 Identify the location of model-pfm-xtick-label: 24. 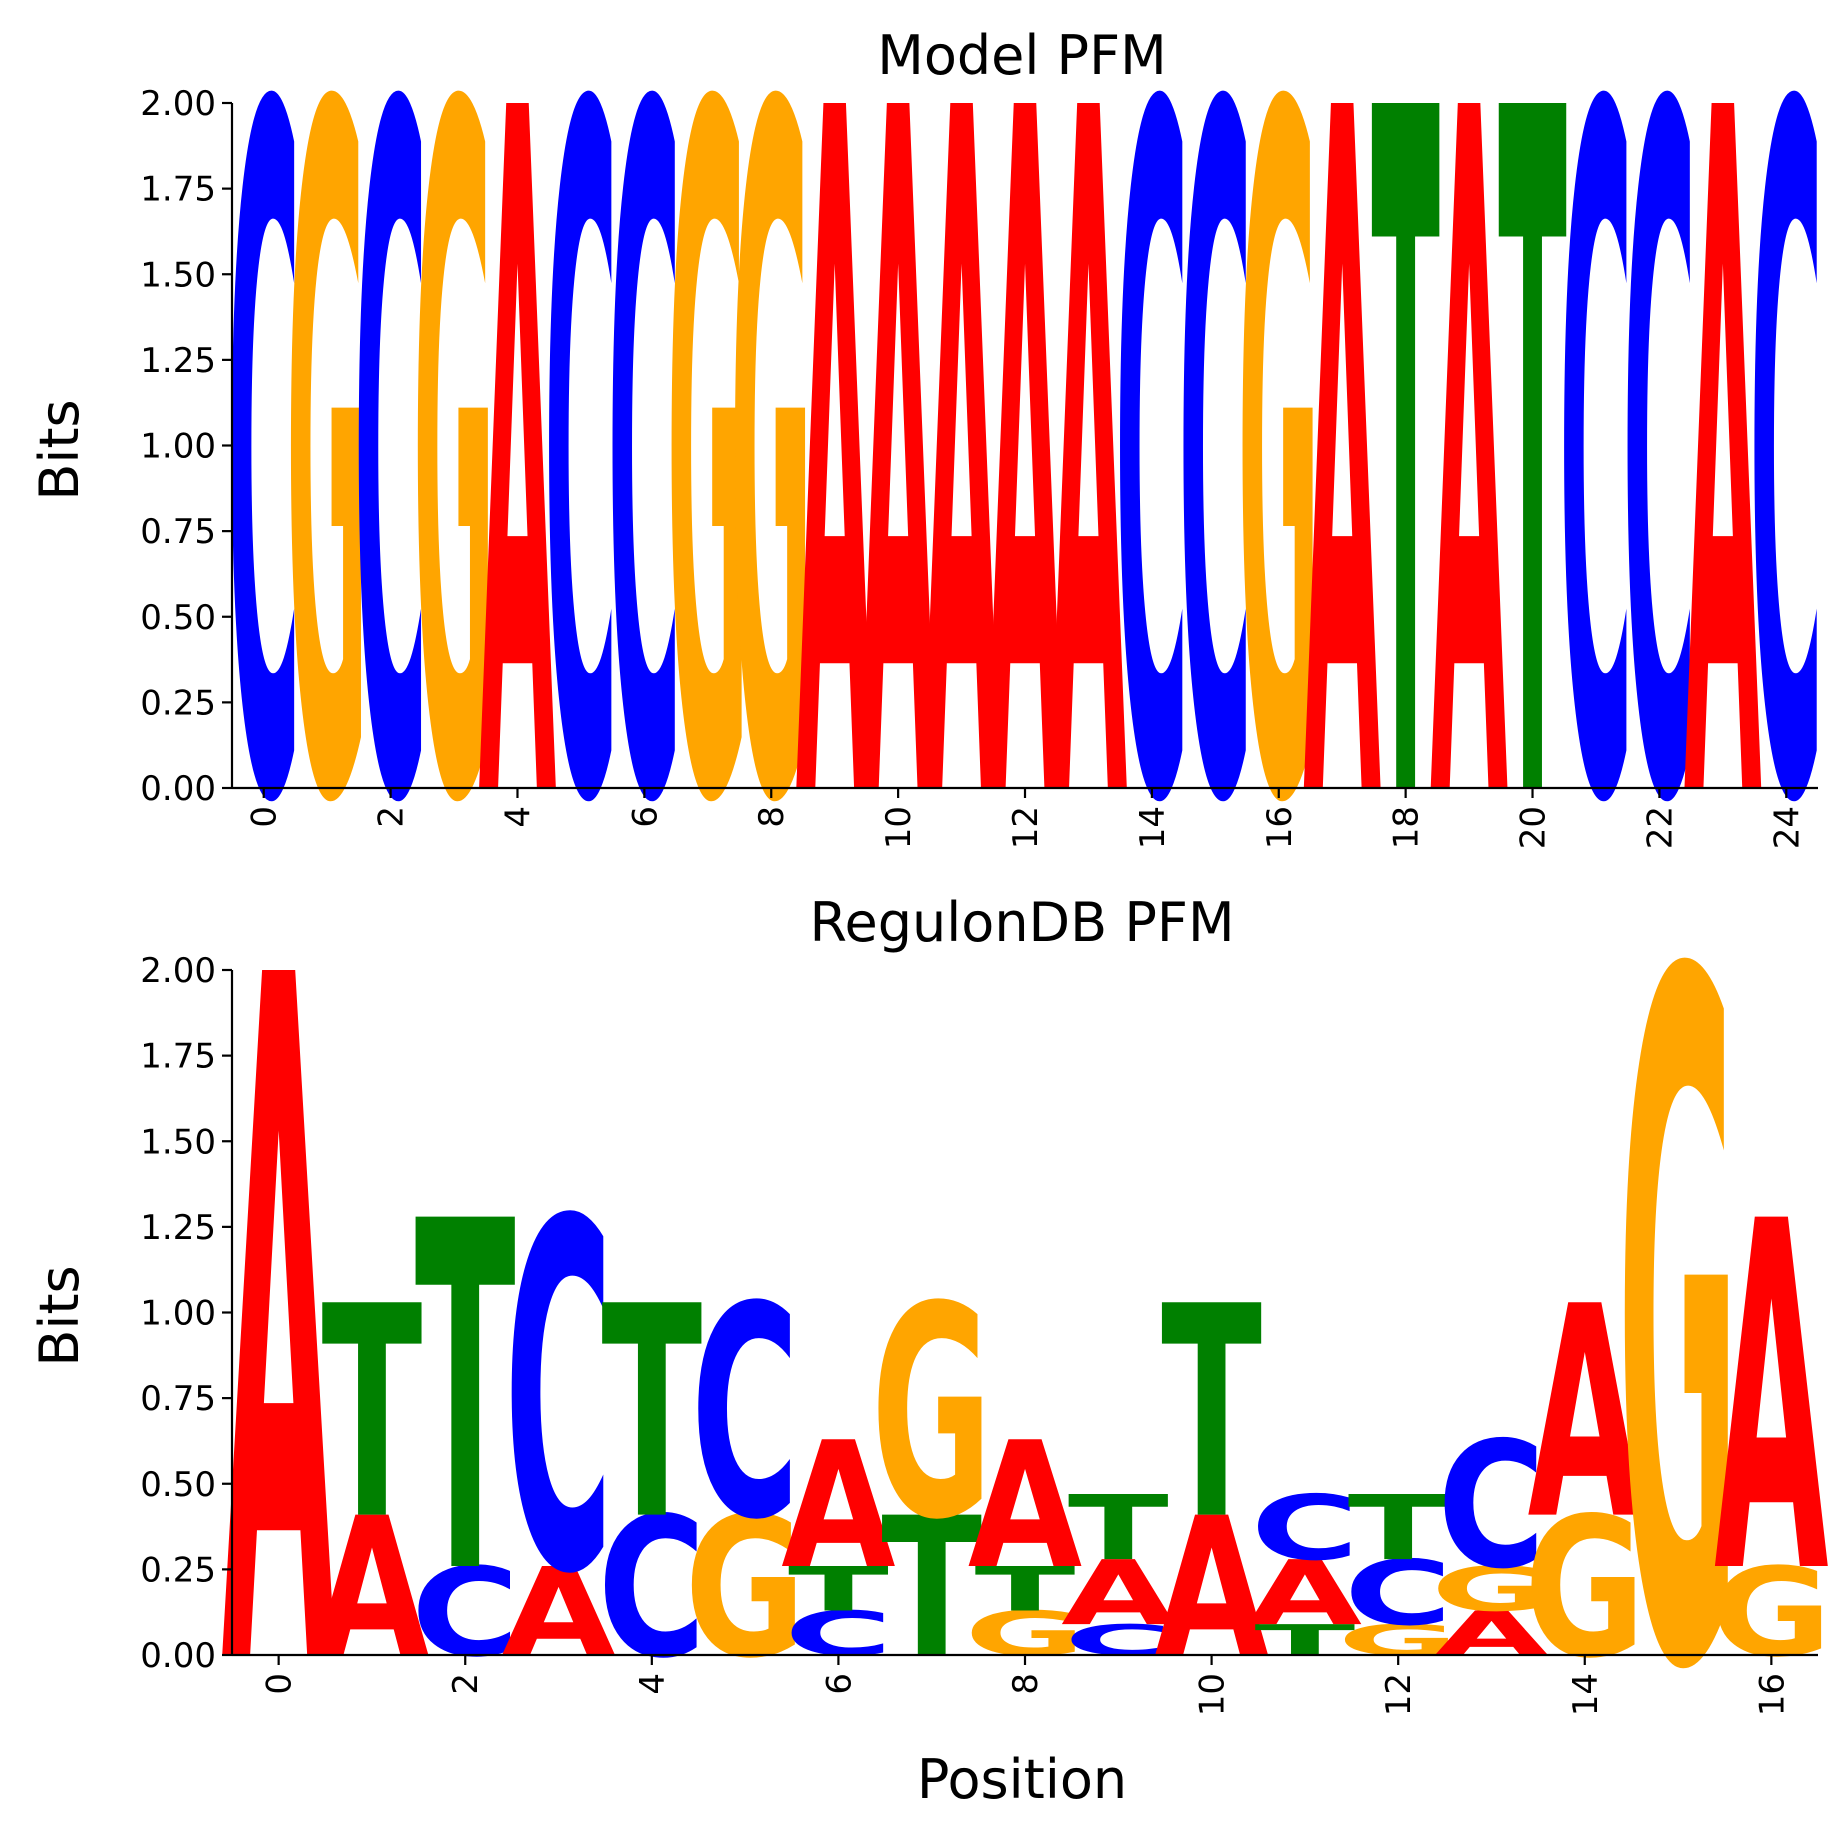
(1787, 827).